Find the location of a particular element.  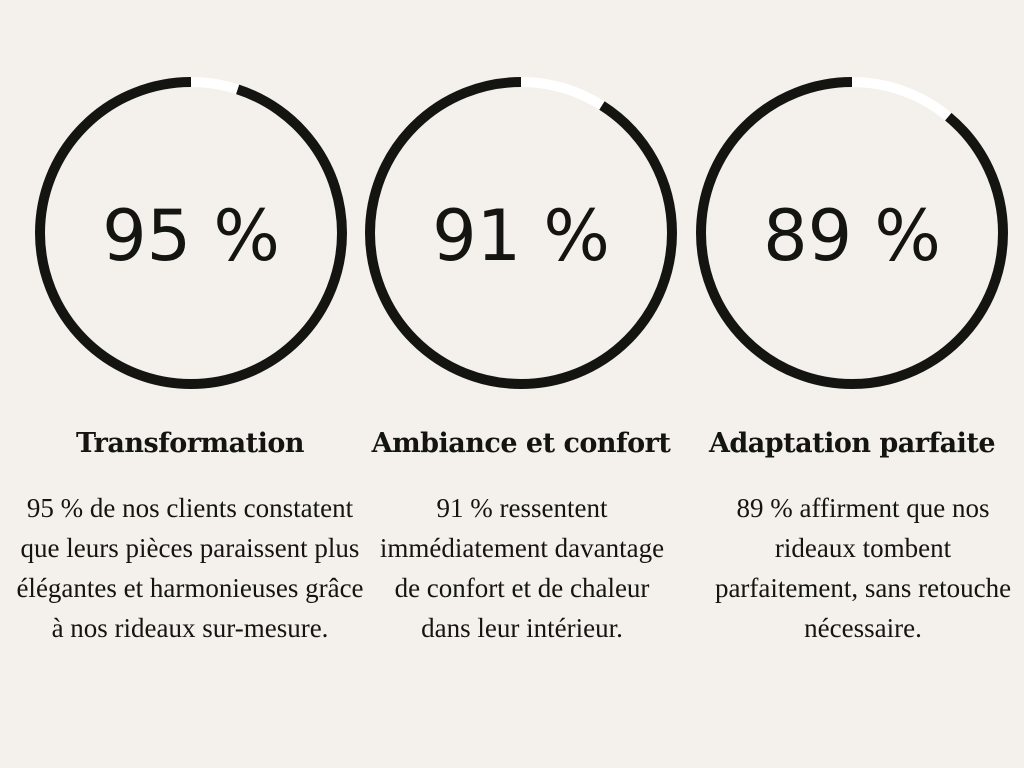

progress-ring: 95 % is located at coordinates (191, 233).